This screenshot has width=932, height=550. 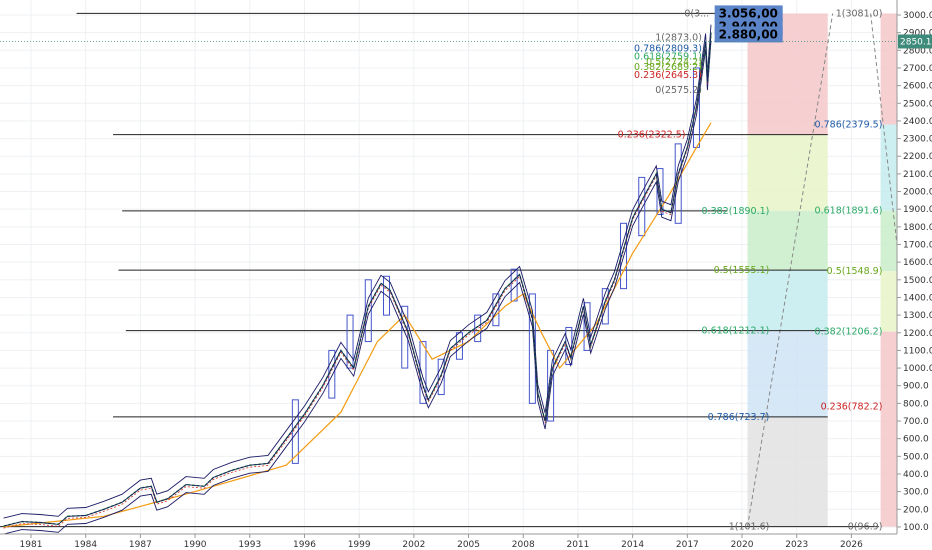 What do you see at coordinates (678, 37) in the screenshot?
I see `fib-label: 1(2873.0)` at bounding box center [678, 37].